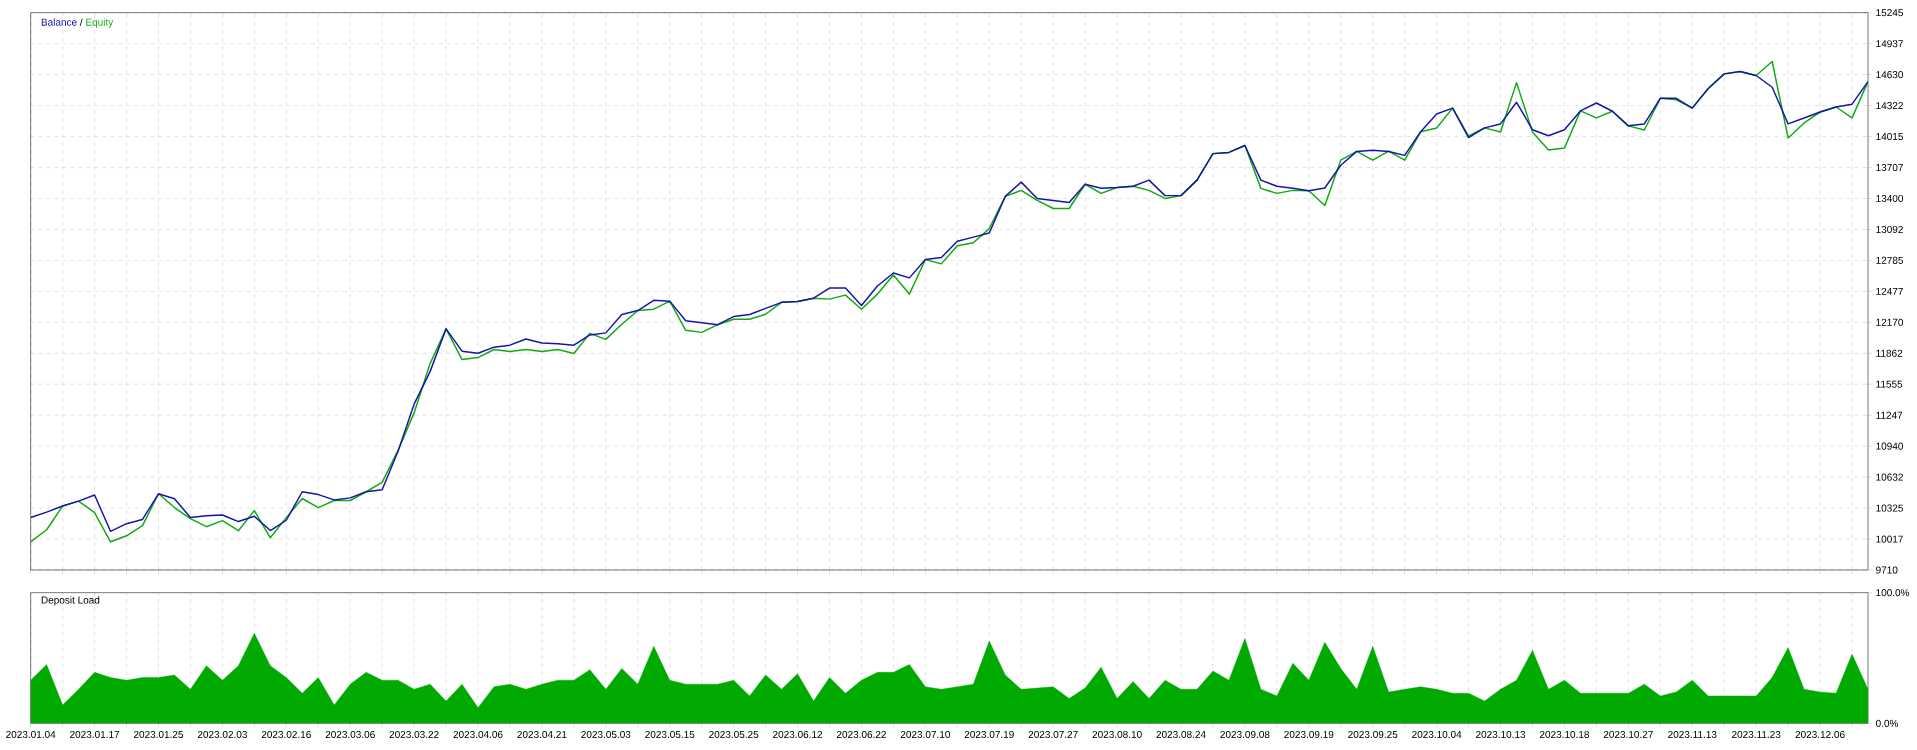 The image size is (1917, 750). What do you see at coordinates (1889, 508) in the screenshot?
I see `y-tick-label: 10325` at bounding box center [1889, 508].